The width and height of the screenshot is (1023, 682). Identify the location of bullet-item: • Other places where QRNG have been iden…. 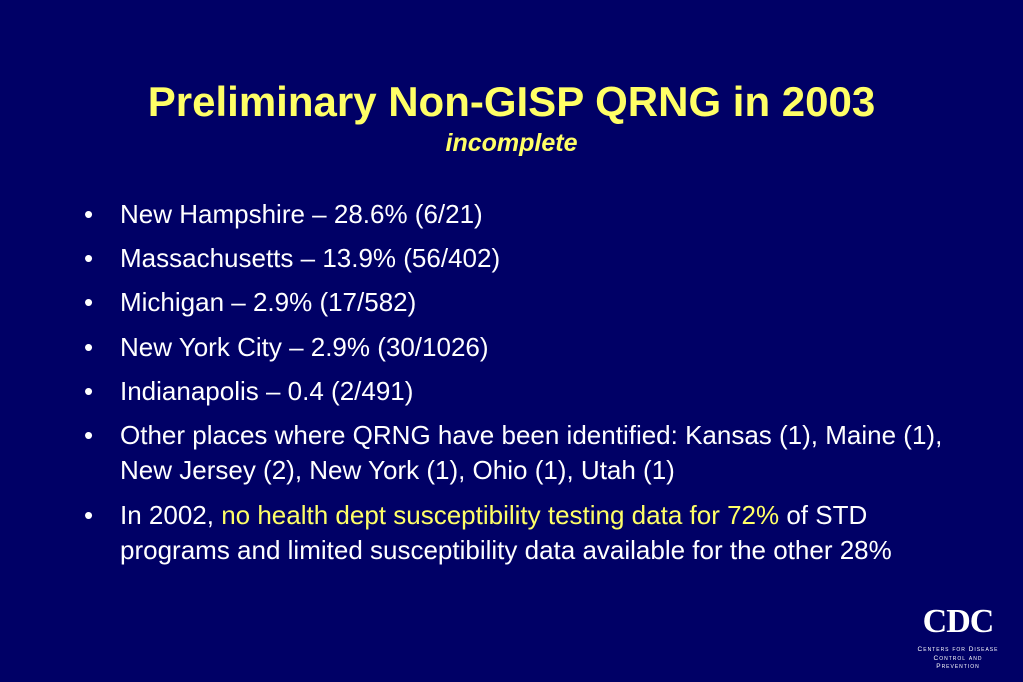
(514, 453).